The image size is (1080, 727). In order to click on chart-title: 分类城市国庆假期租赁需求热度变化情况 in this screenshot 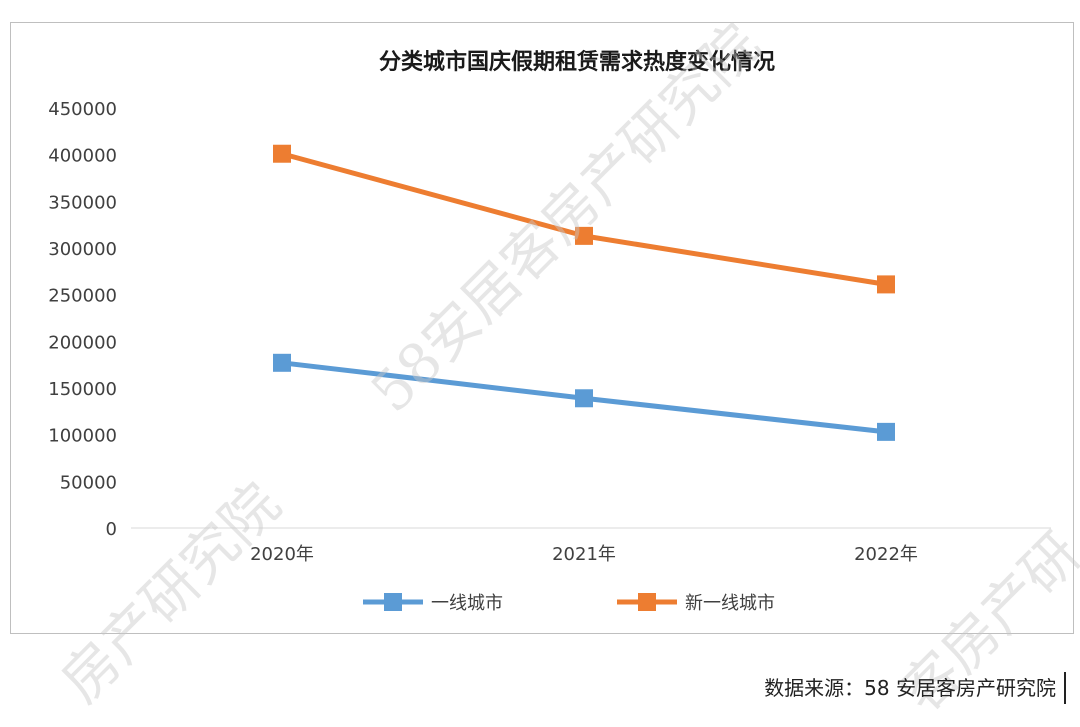, I will do `click(577, 62)`.